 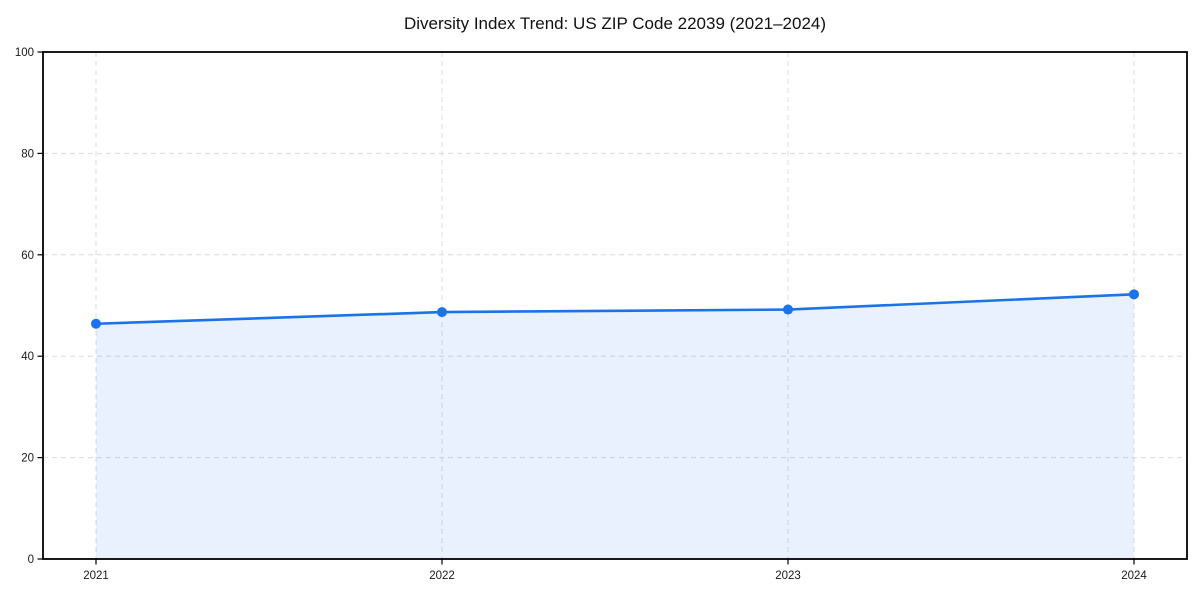 I want to click on x-tick-label: 2022, so click(x=442, y=576).